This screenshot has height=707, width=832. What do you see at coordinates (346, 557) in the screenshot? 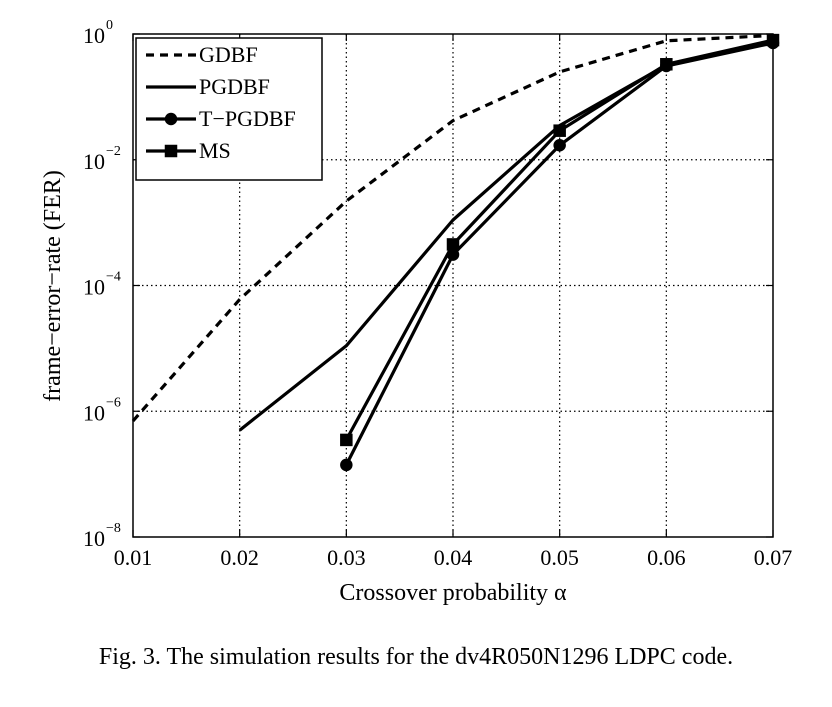
I see `x-tick-label: 0.03` at bounding box center [346, 557].